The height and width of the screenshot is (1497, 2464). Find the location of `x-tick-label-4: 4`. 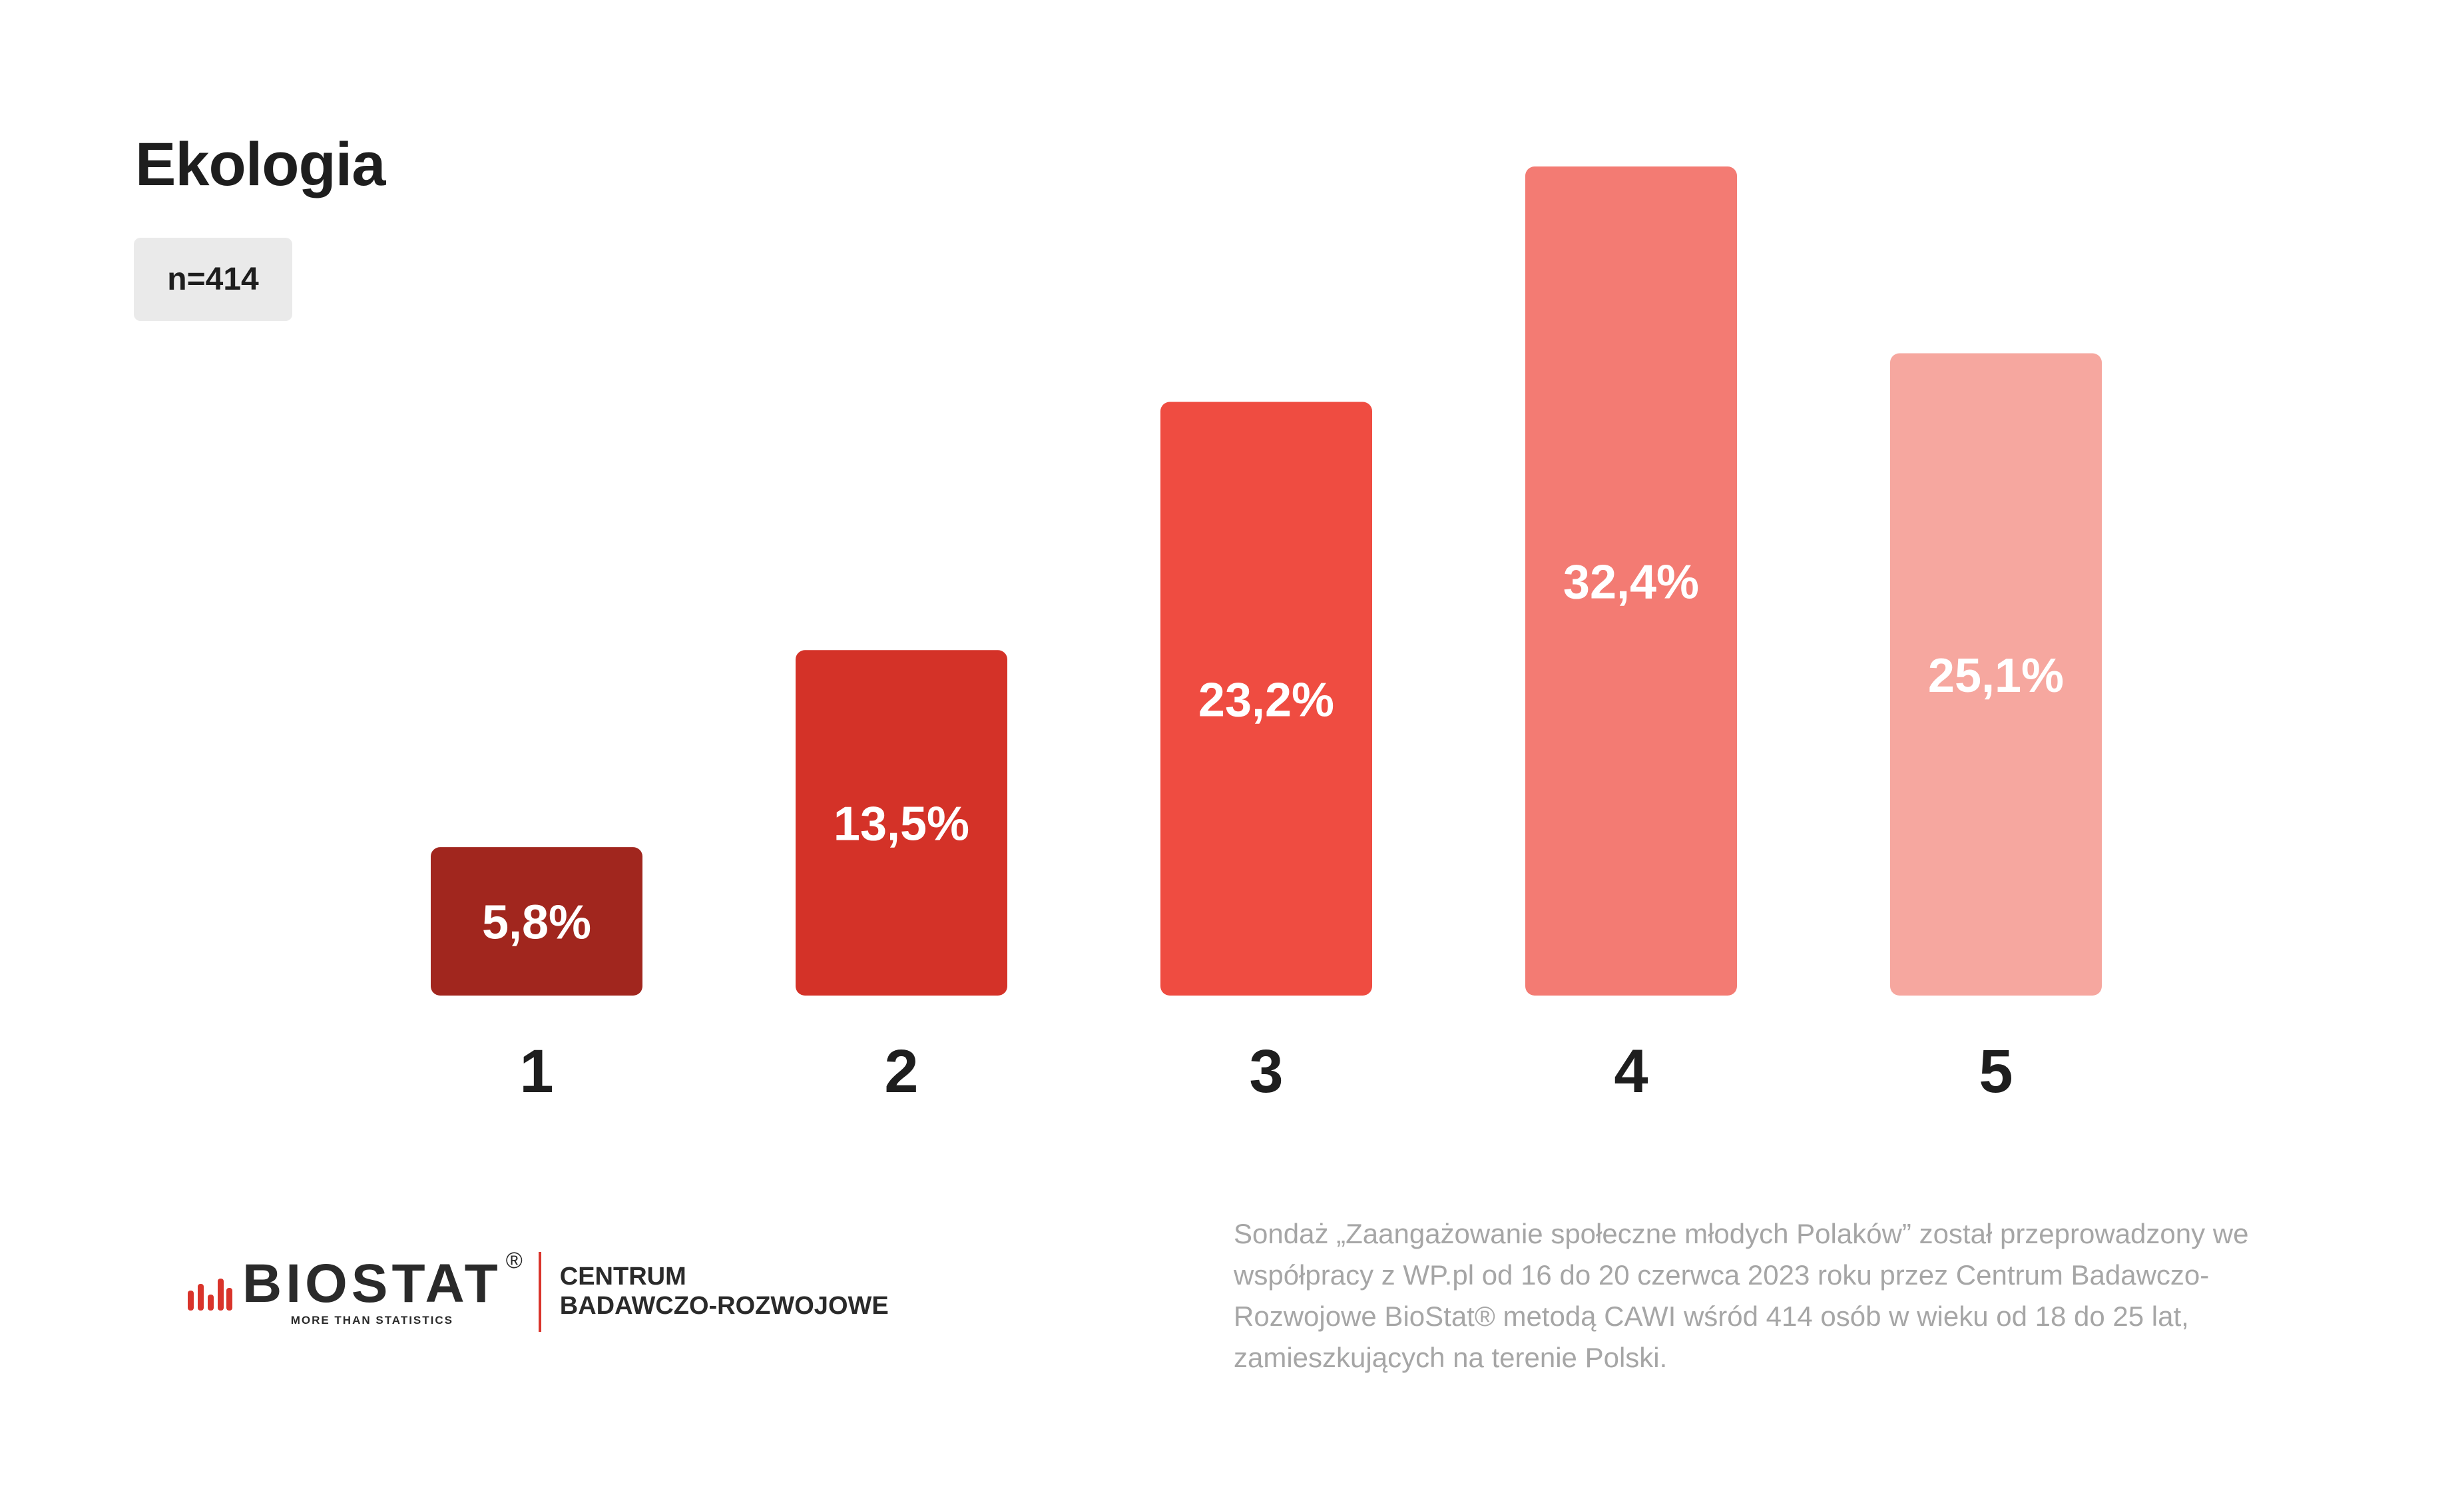

x-tick-label-4: 4 is located at coordinates (1631, 1071).